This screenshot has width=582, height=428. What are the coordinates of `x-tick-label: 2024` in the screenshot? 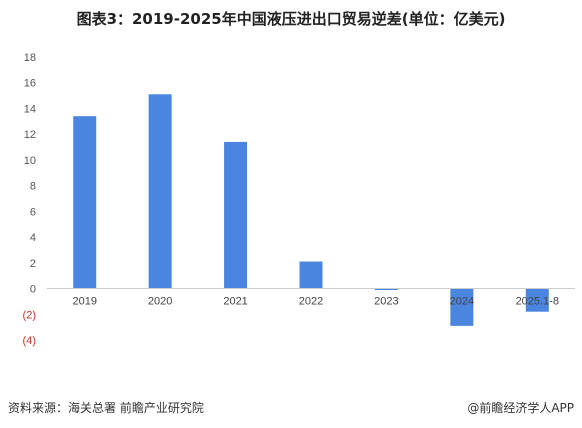 It's located at (462, 302).